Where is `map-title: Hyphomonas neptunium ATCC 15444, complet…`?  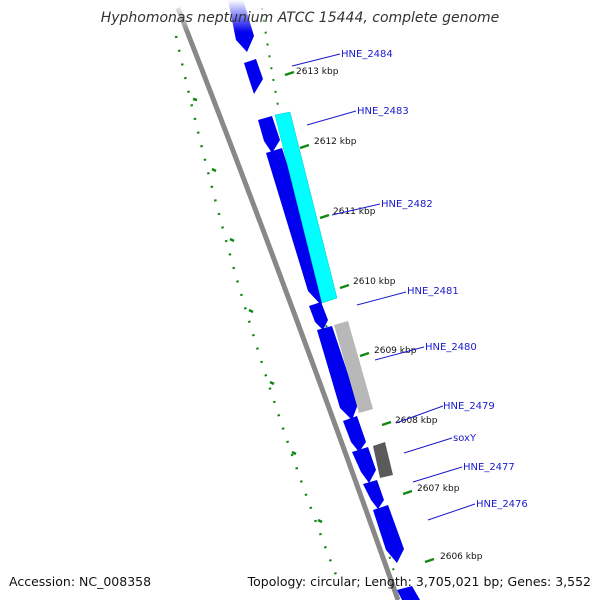
map-title: Hyphomonas neptunium ATCC 15444, complet… is located at coordinates (300, 18).